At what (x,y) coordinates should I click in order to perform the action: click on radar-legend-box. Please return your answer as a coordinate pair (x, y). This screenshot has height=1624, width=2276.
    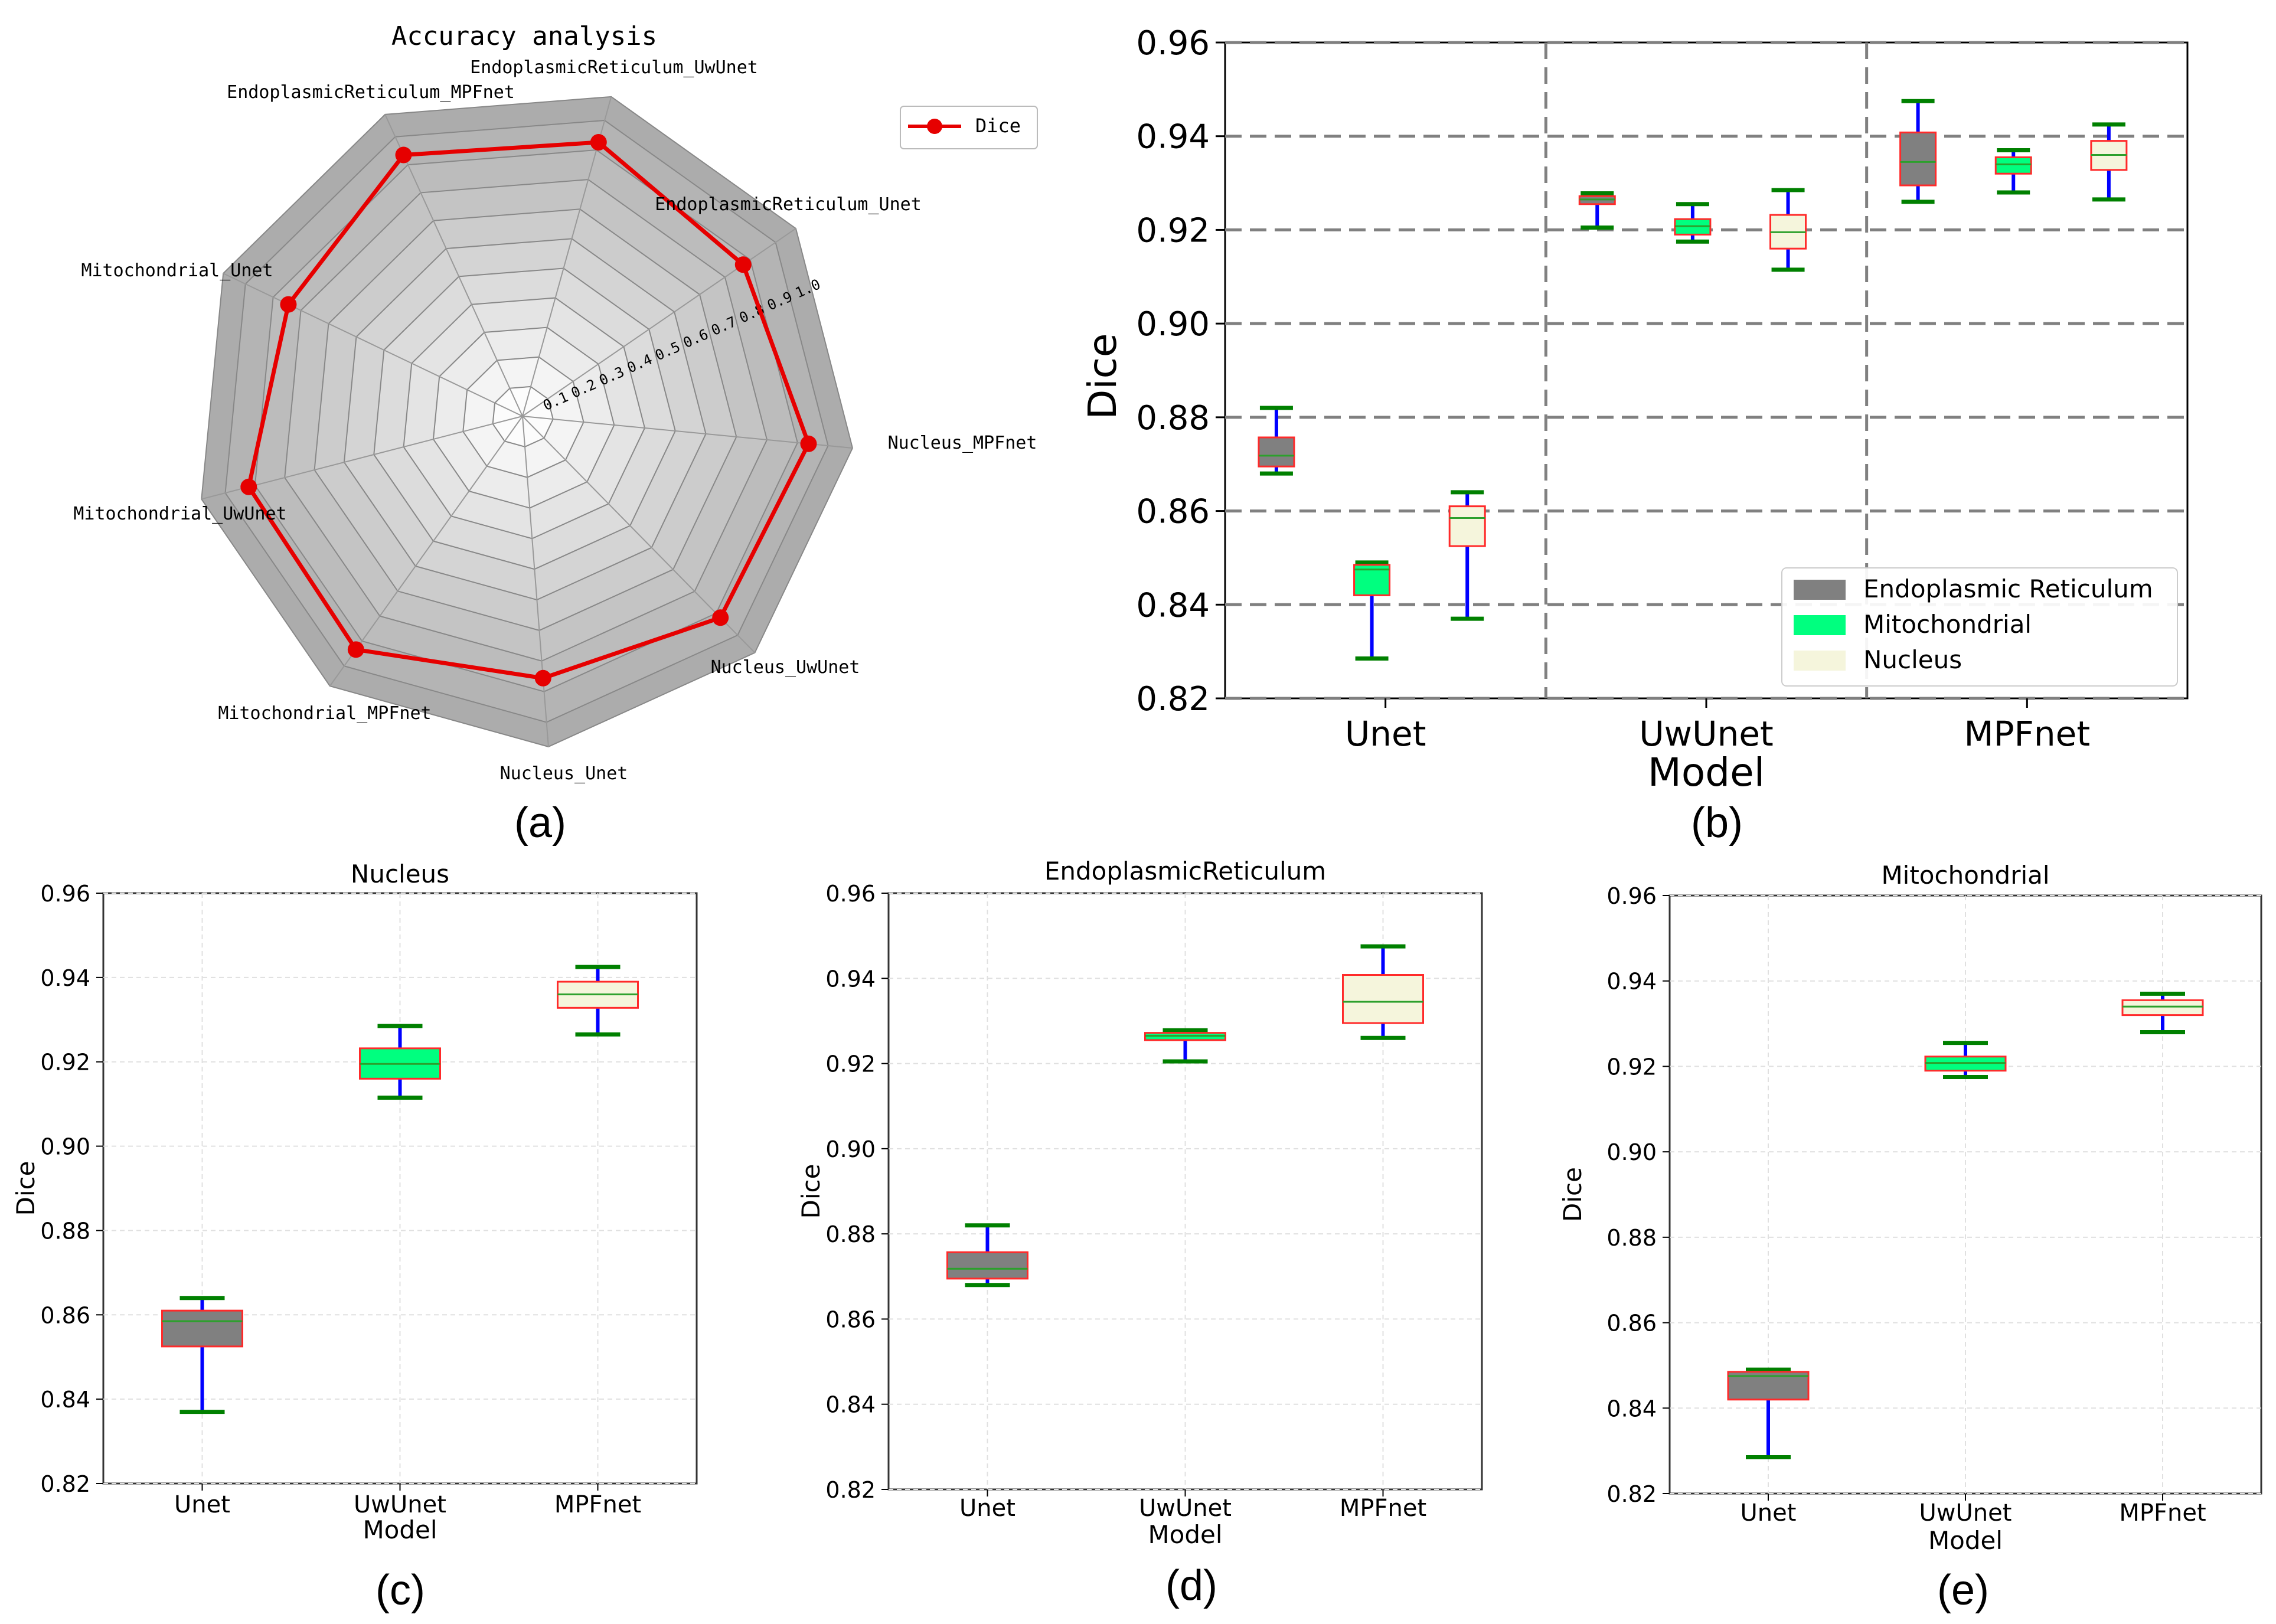
    Looking at the image, I should click on (969, 127).